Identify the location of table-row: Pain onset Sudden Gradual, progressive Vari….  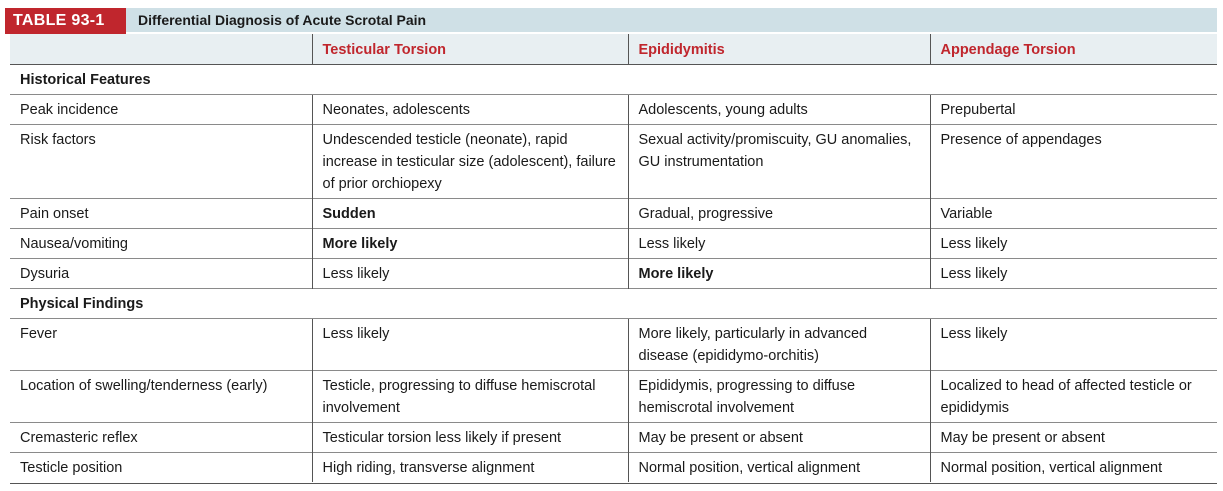
(613, 213).